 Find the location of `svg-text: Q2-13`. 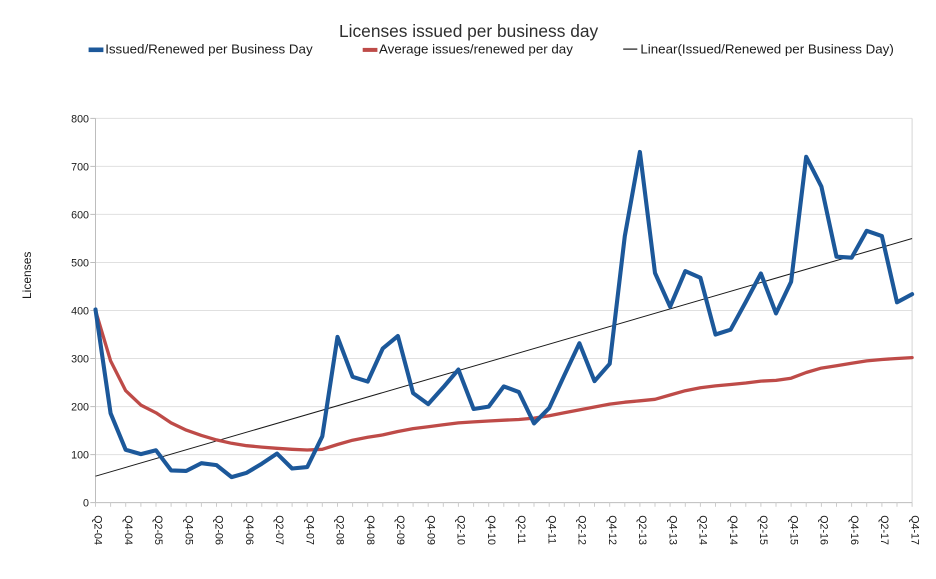

svg-text: Q2-13 is located at coordinates (642, 530).